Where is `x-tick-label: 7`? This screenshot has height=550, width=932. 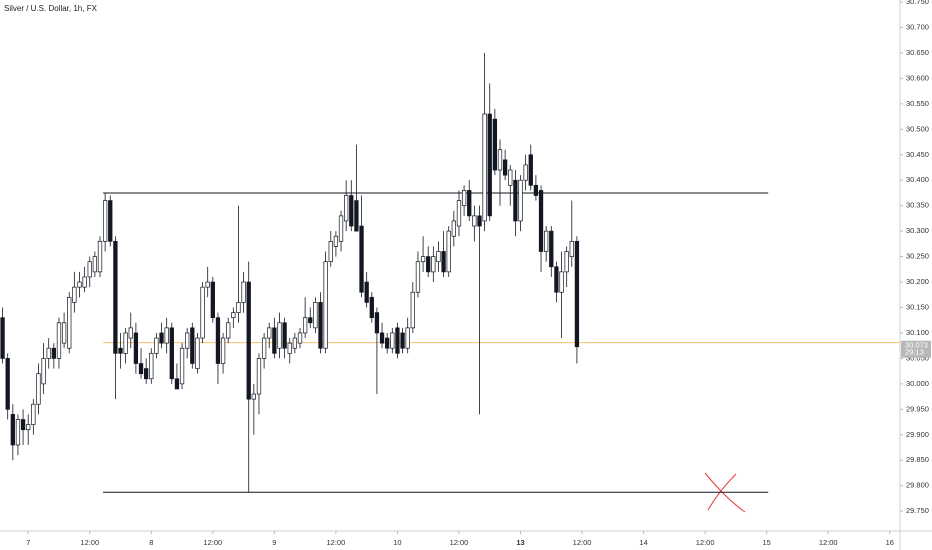 x-tick-label: 7 is located at coordinates (28, 542).